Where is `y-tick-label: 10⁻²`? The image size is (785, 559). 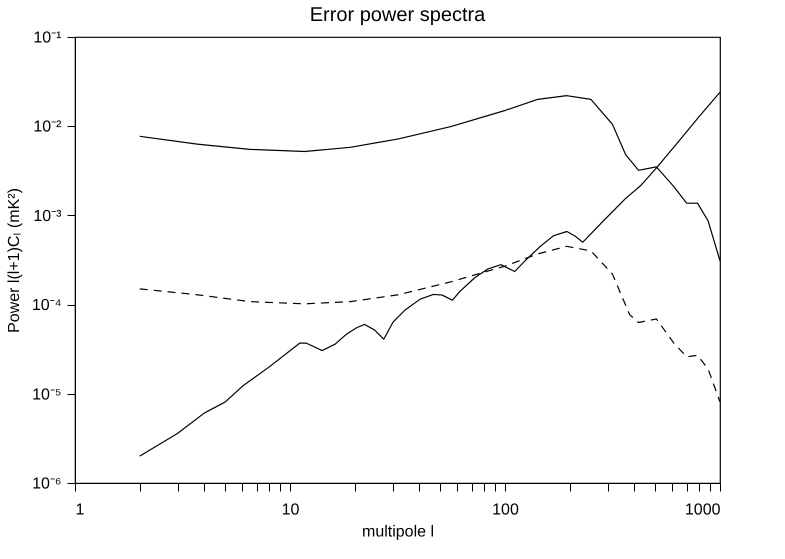 y-tick-label: 10⁻² is located at coordinates (47, 127).